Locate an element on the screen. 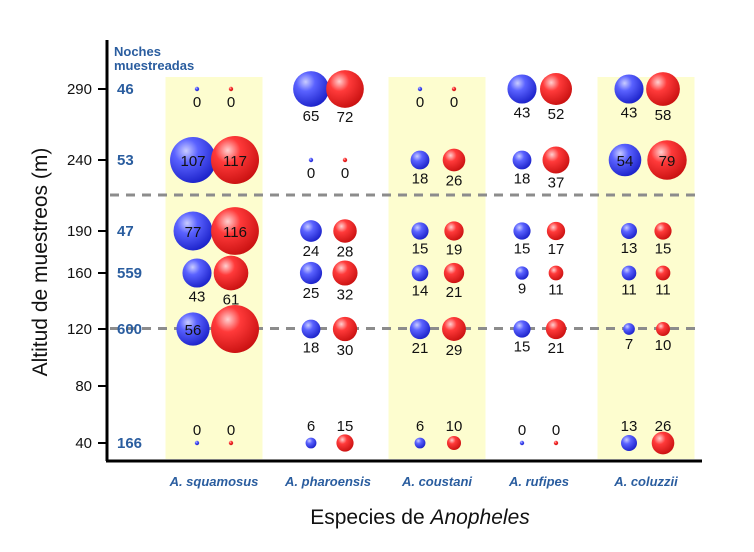 The height and width of the screenshot is (552, 754). count-blue-a-squamosus-240: 107 is located at coordinates (192, 161).